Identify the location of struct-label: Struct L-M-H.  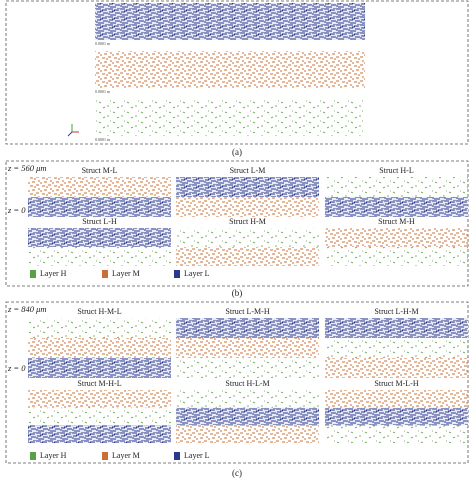
(247, 311).